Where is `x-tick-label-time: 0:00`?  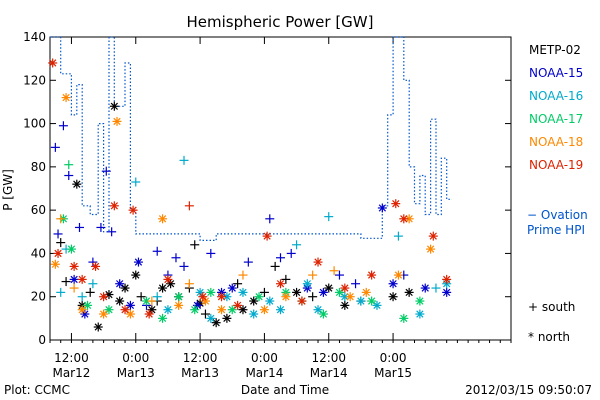
x-tick-label-time: 0:00 is located at coordinates (393, 358).